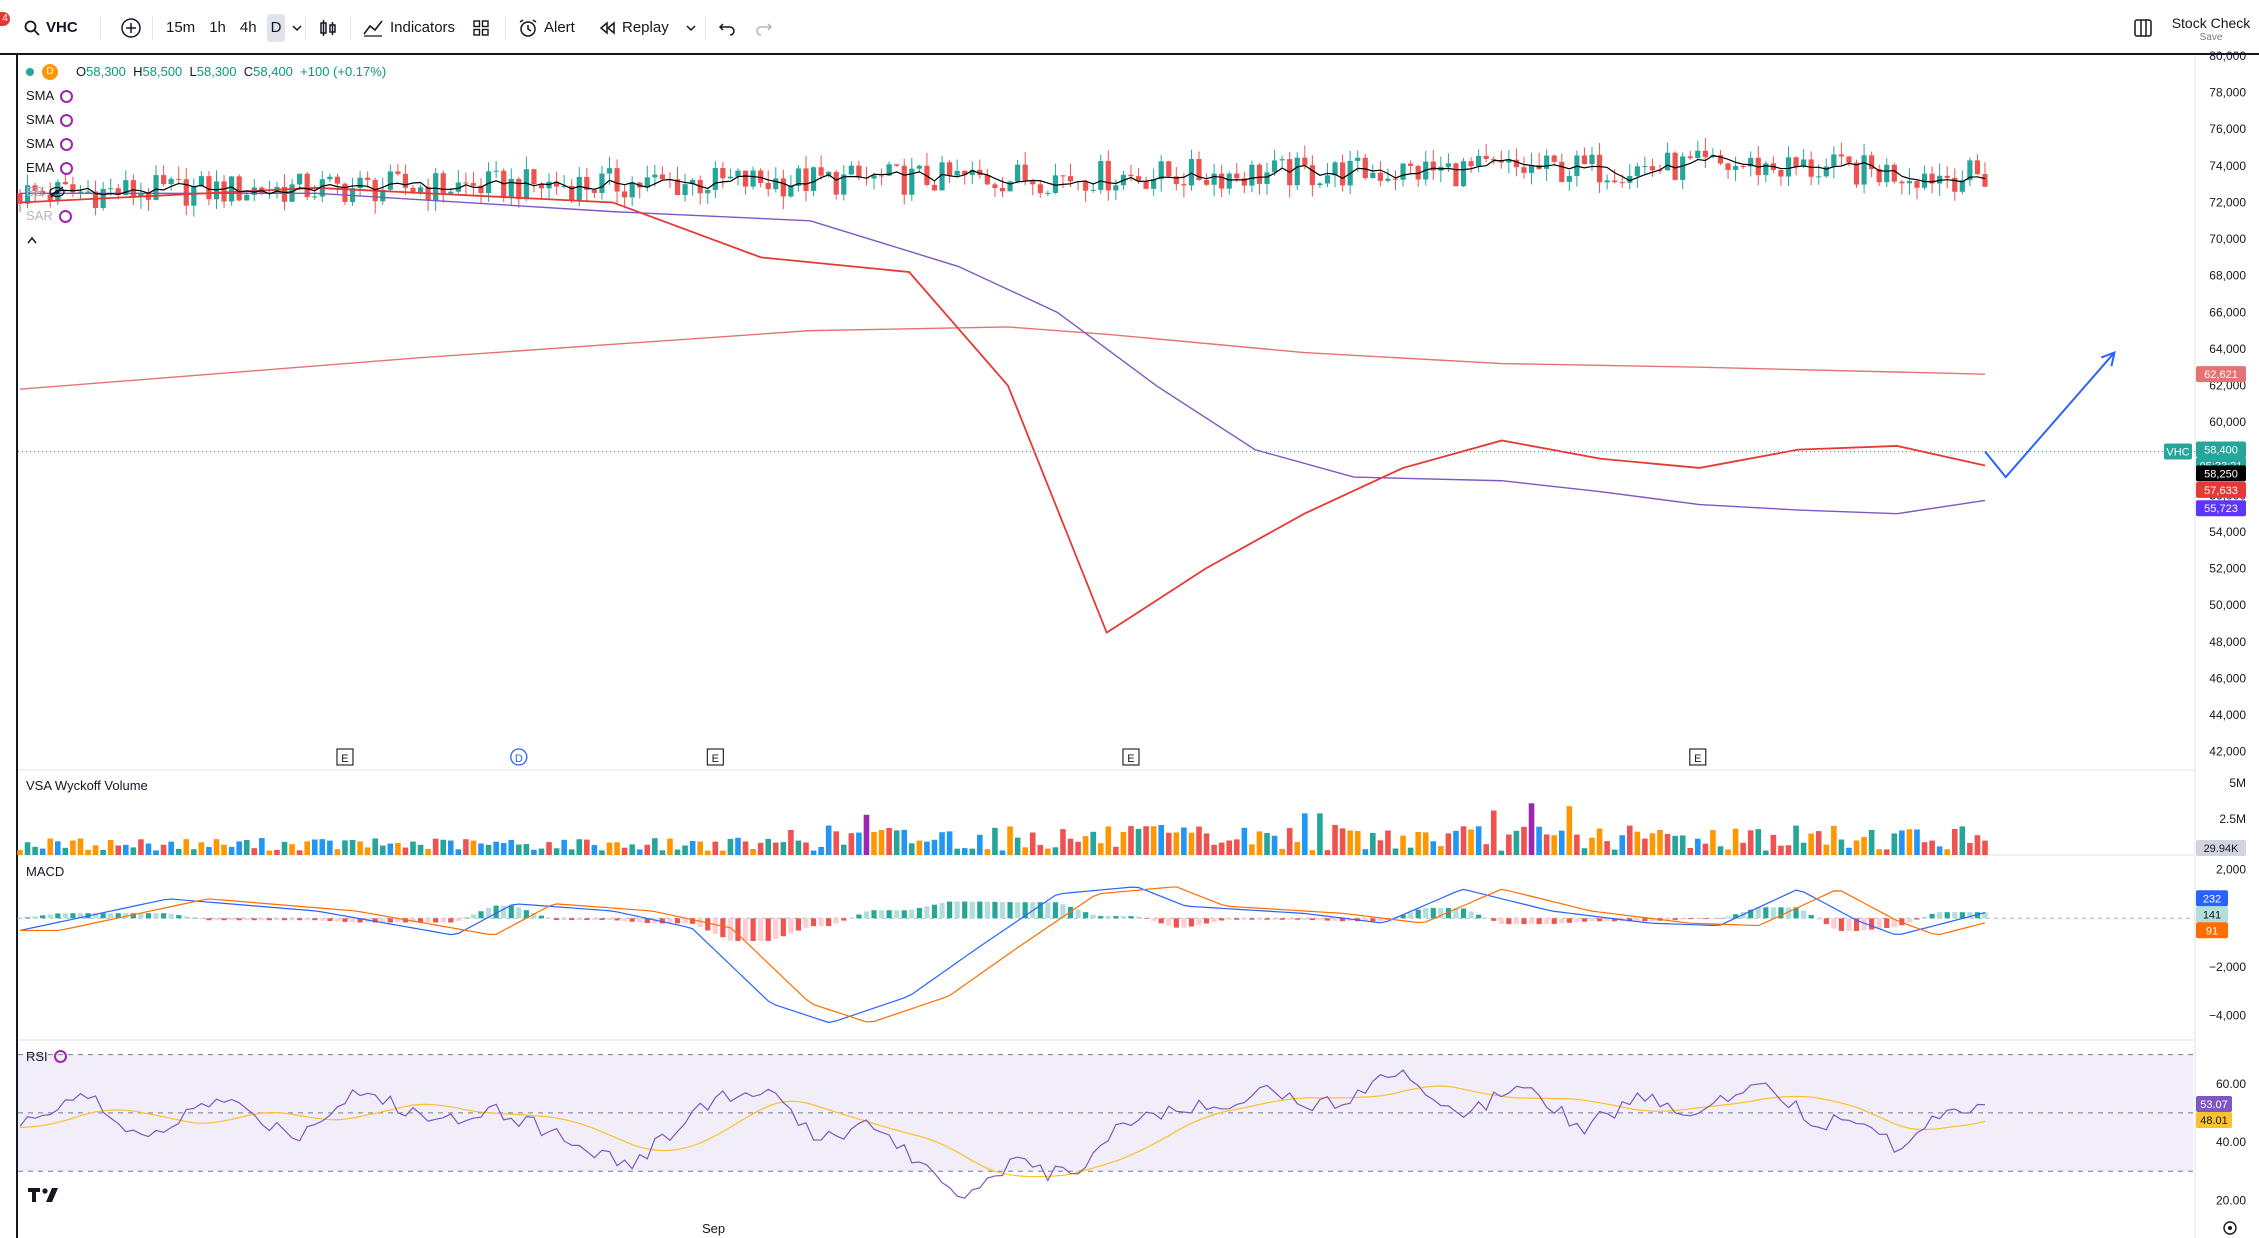 This screenshot has height=1238, width=2259. Describe the element at coordinates (67, 120) in the screenshot. I see `loading-icon` at that location.